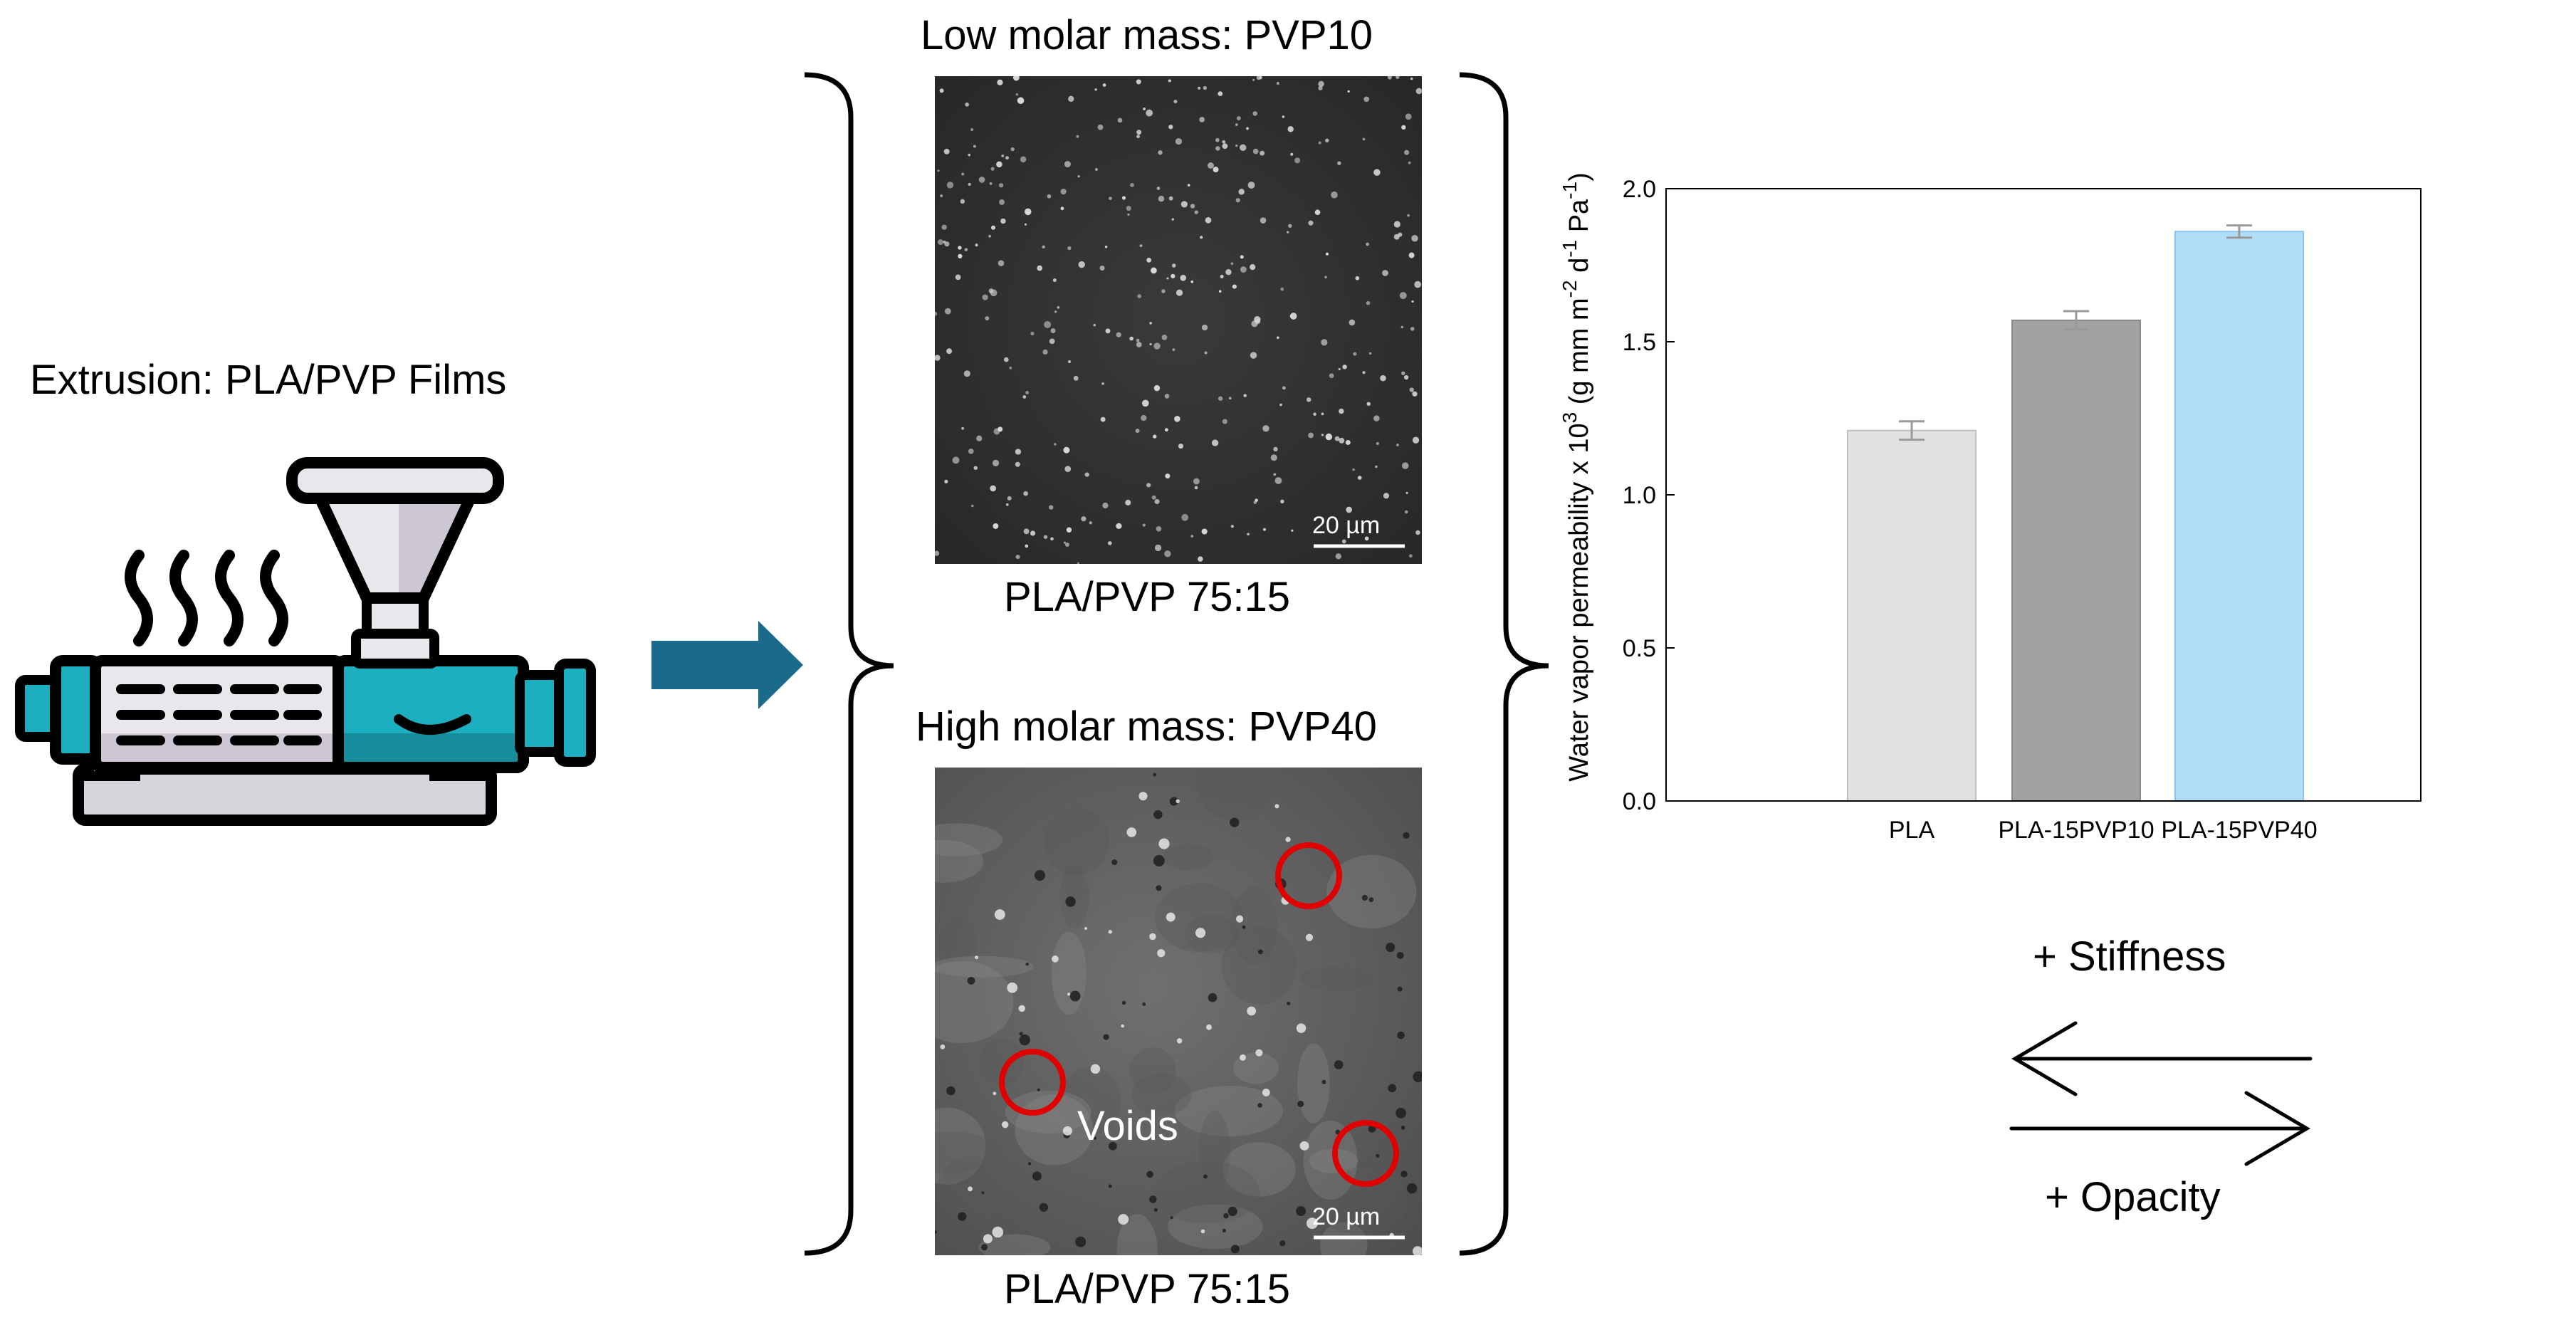 This screenshot has width=2576, height=1325. I want to click on y-tick-label: 1.0, so click(1639, 495).